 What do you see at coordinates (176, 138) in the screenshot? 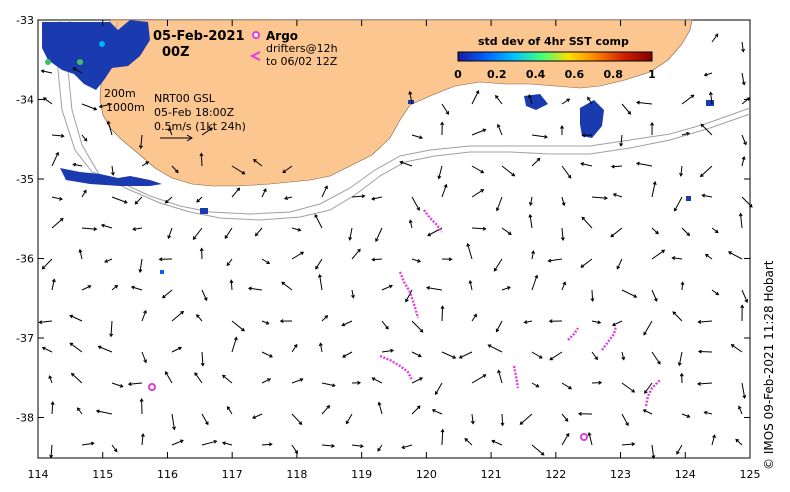
I see `scale-arrow` at bounding box center [176, 138].